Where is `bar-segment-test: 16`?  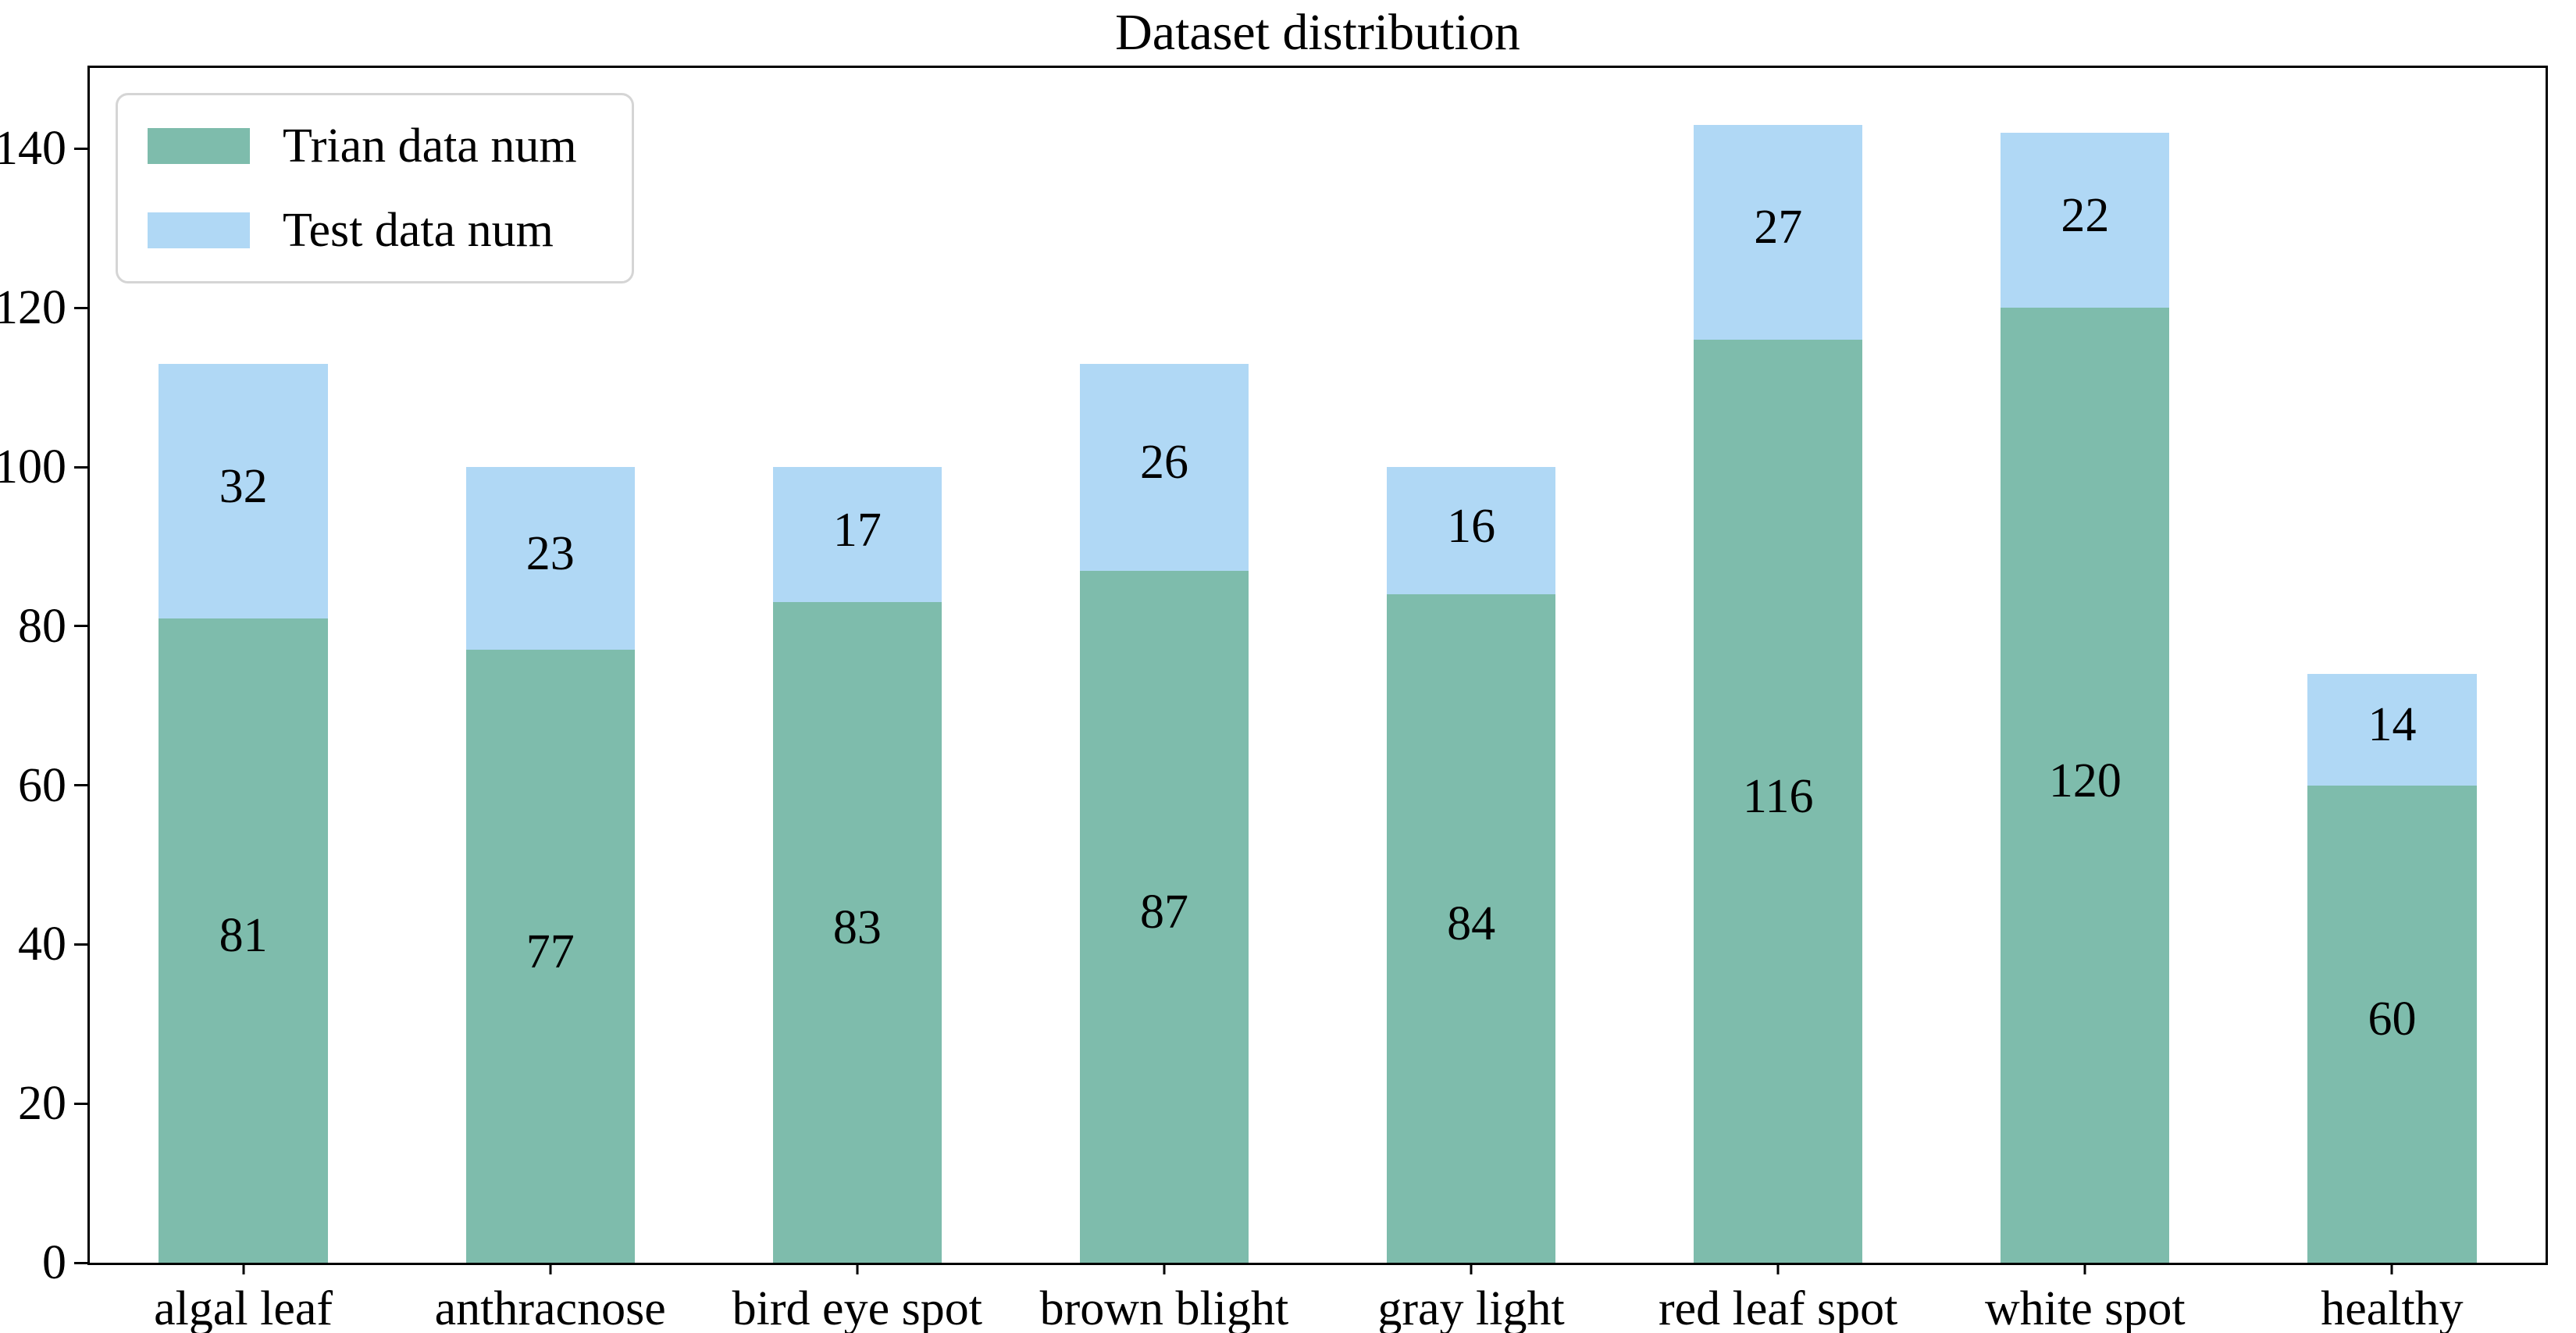
bar-segment-test: 16 is located at coordinates (1471, 531).